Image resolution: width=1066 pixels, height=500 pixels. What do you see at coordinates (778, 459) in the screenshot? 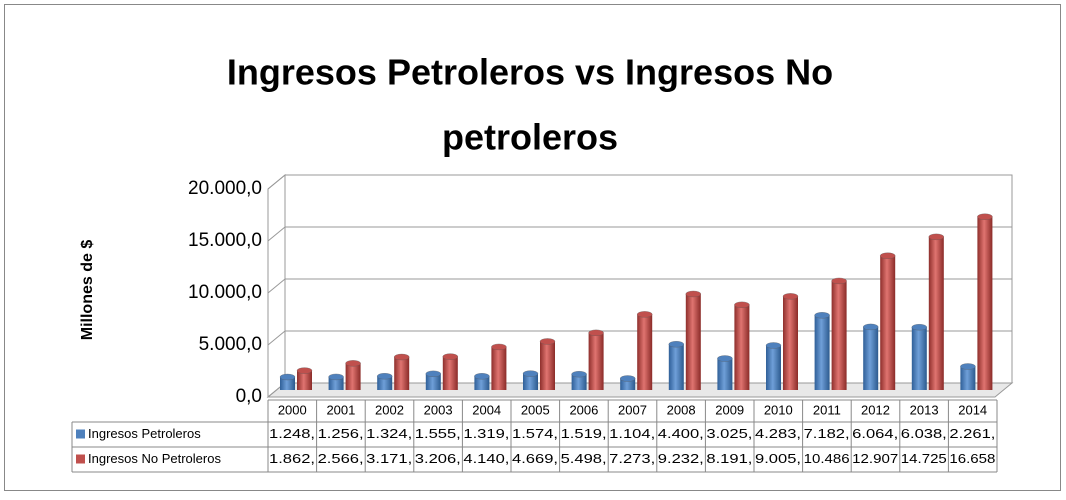
I see `data-table-value: 9.005,` at bounding box center [778, 459].